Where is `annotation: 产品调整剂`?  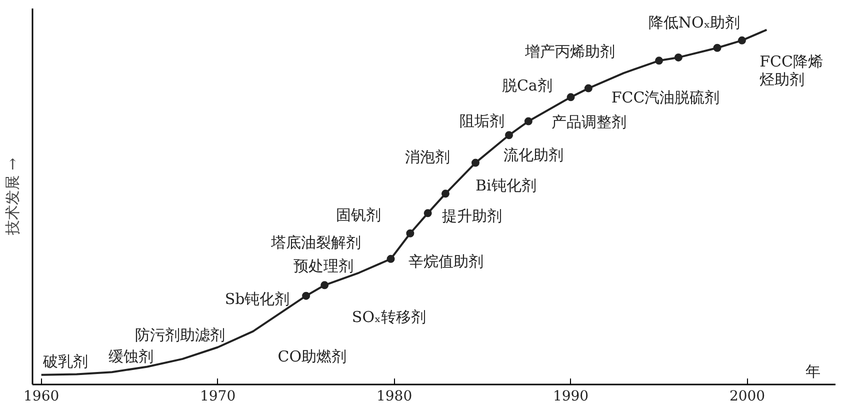 annotation: 产品调整剂 is located at coordinates (588, 121).